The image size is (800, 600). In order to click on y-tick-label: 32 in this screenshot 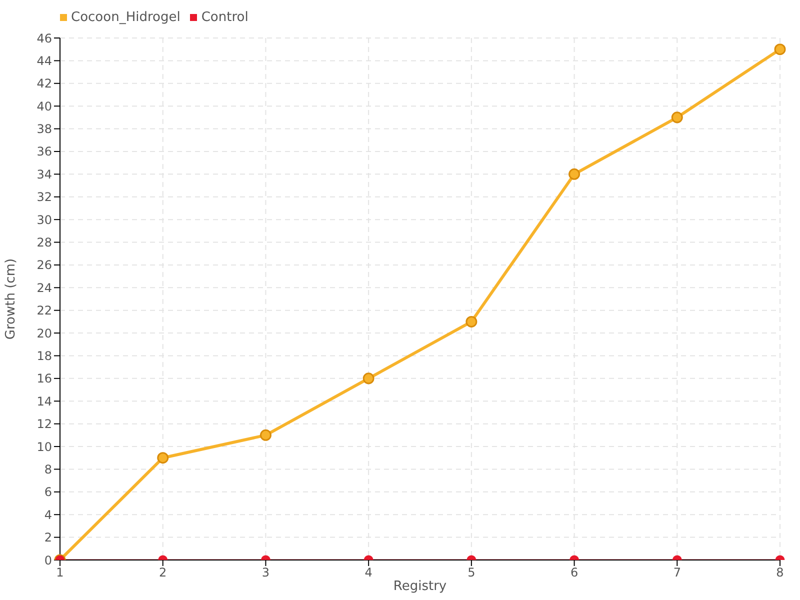, I will do `click(44, 197)`.